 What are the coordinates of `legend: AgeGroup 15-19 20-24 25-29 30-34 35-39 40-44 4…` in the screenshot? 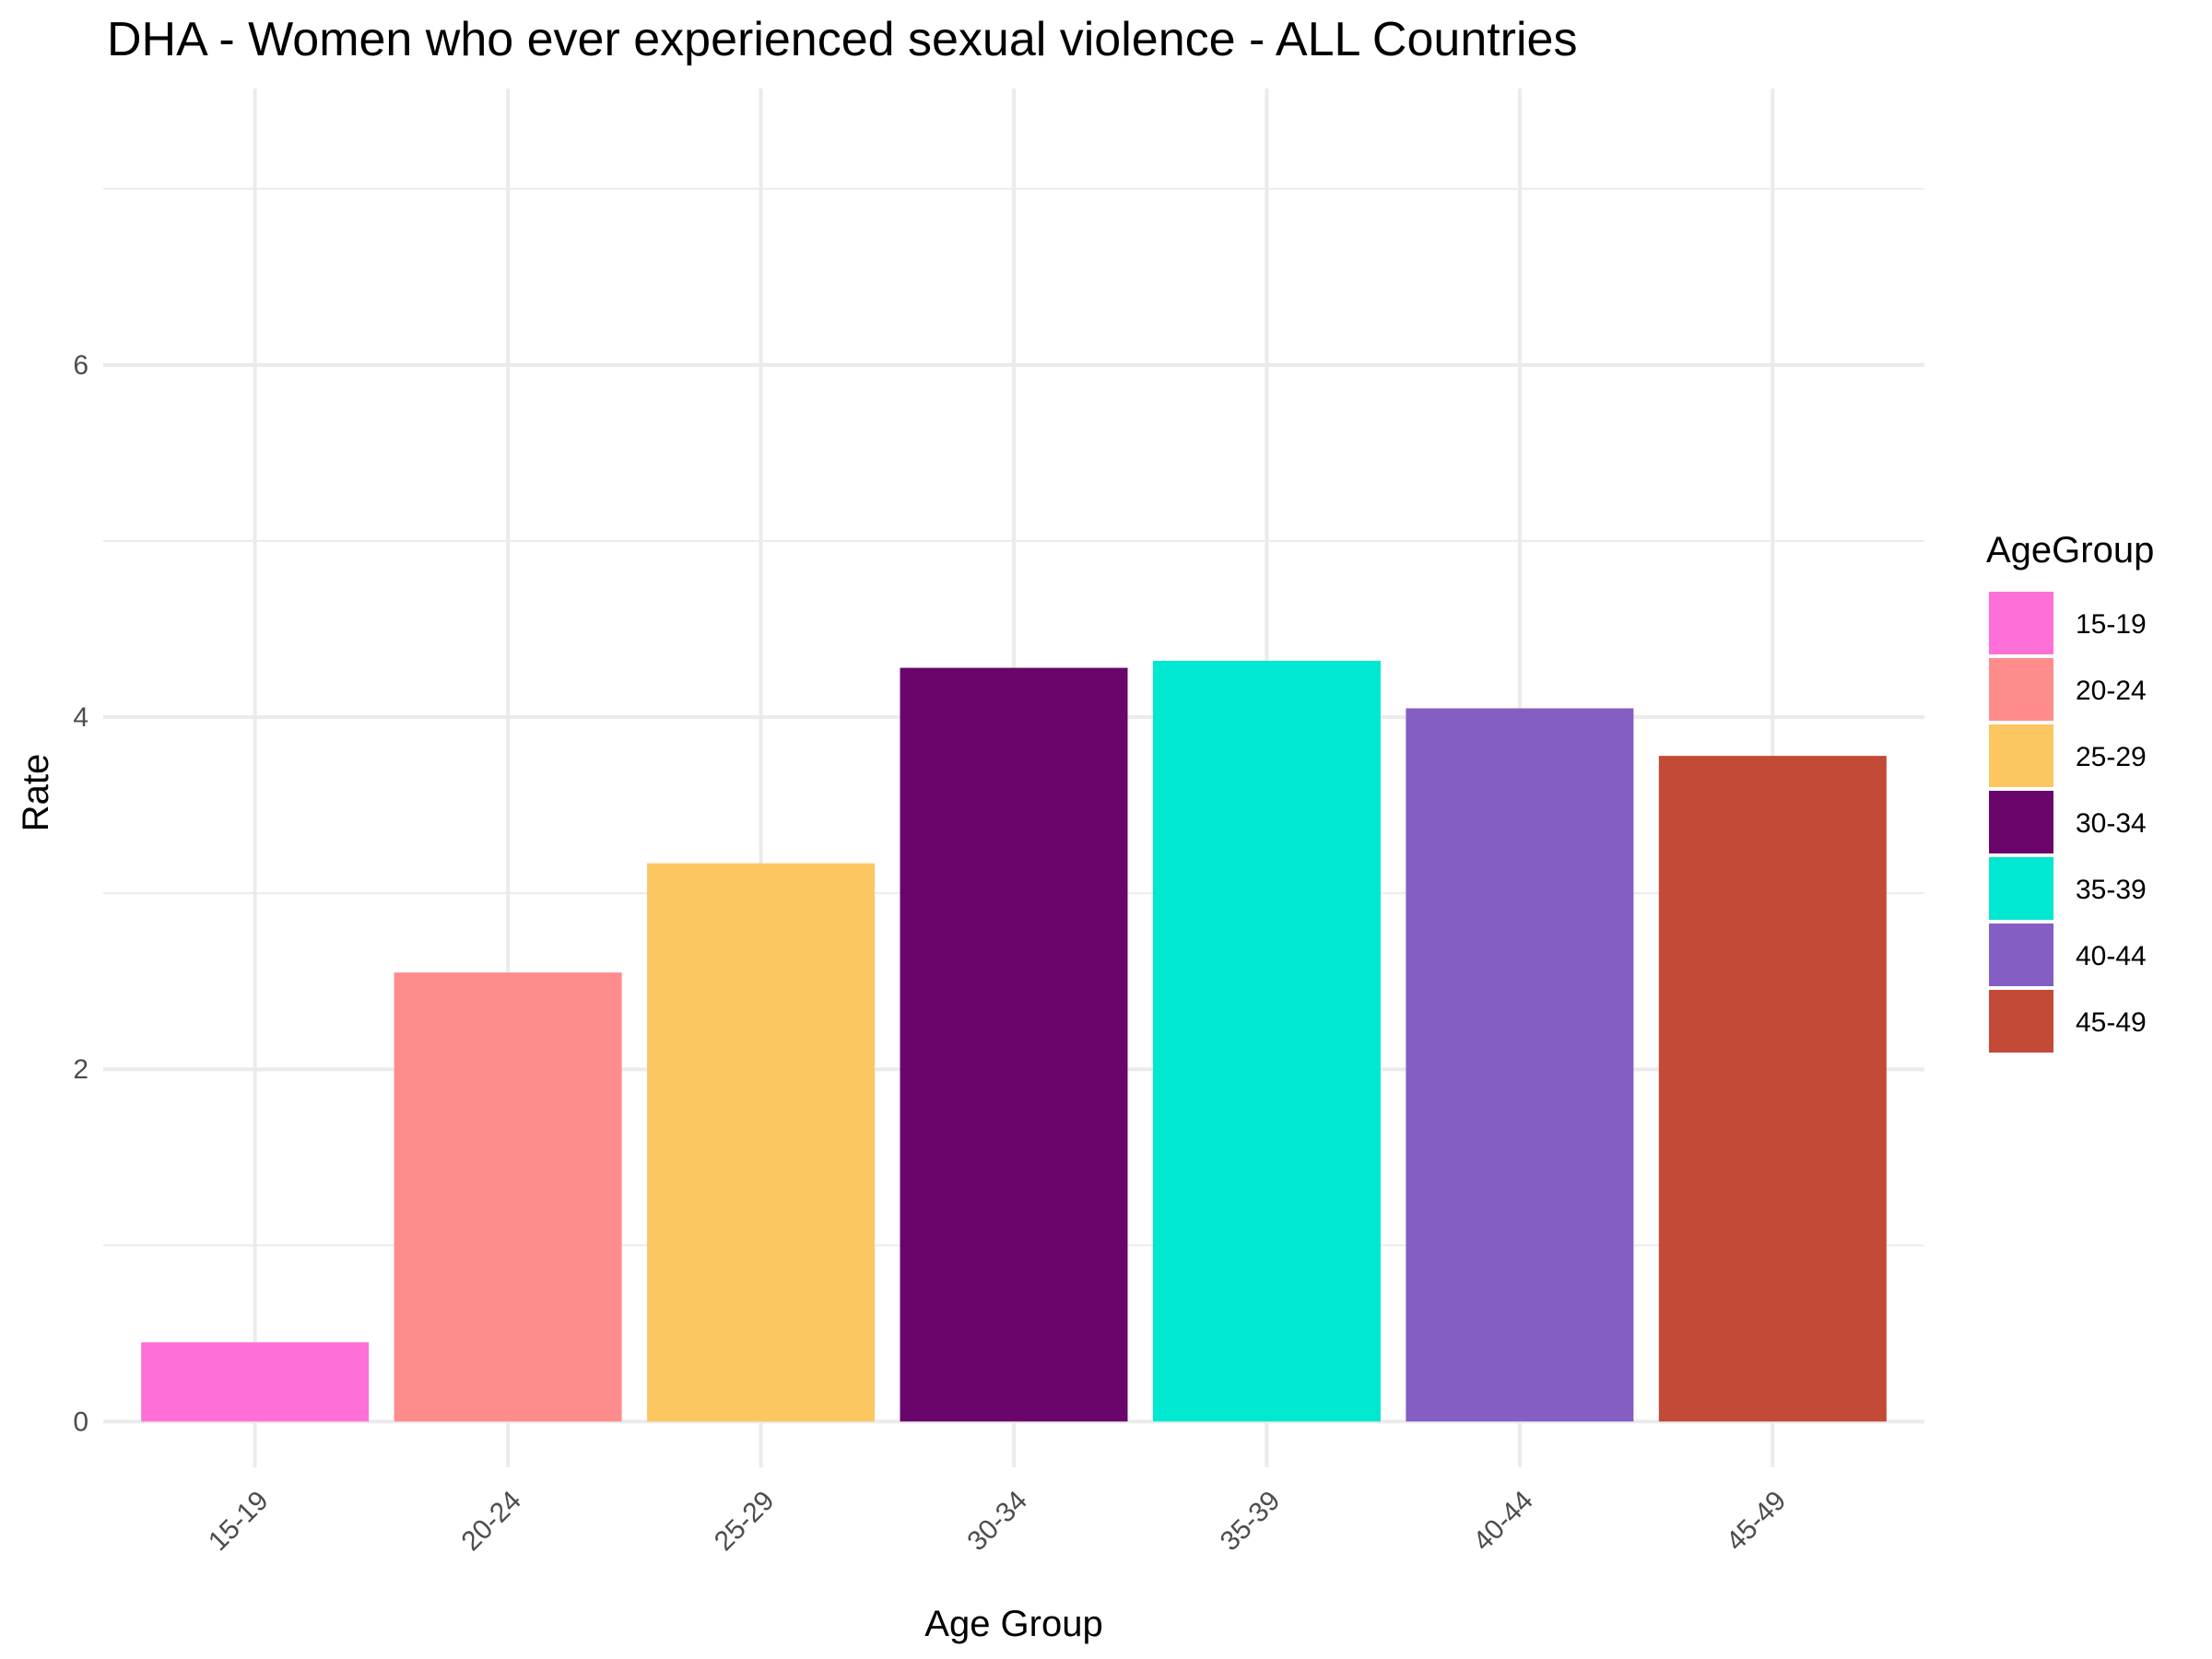 It's located at (2070, 791).